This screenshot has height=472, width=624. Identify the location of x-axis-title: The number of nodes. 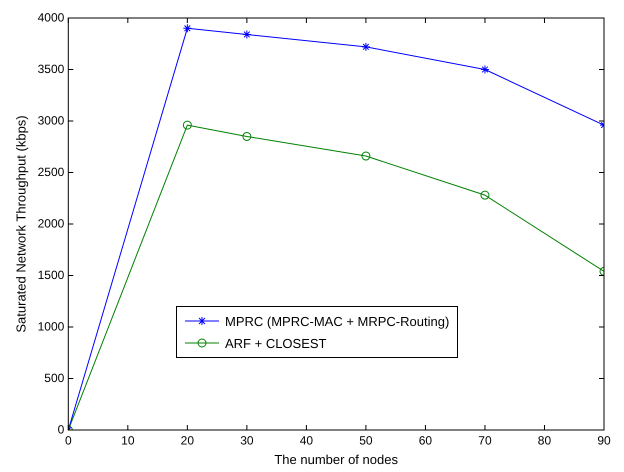
(336, 459).